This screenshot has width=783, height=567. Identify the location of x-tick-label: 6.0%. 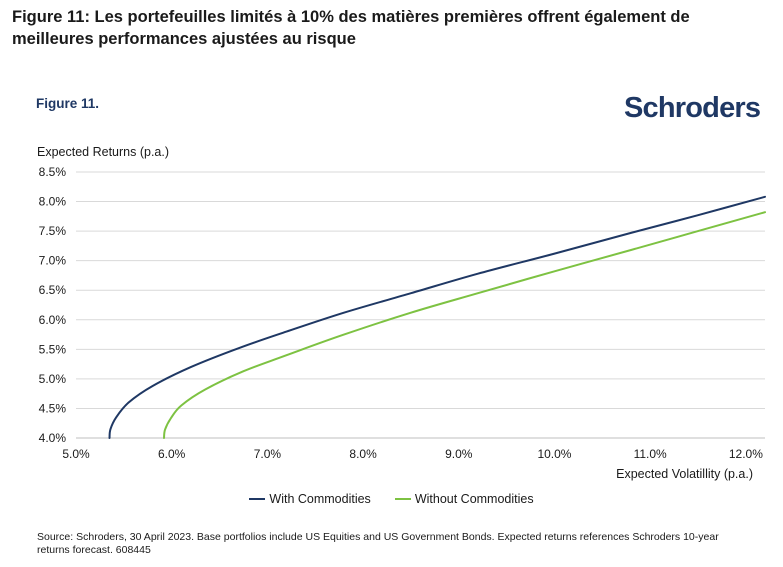
(172, 454).